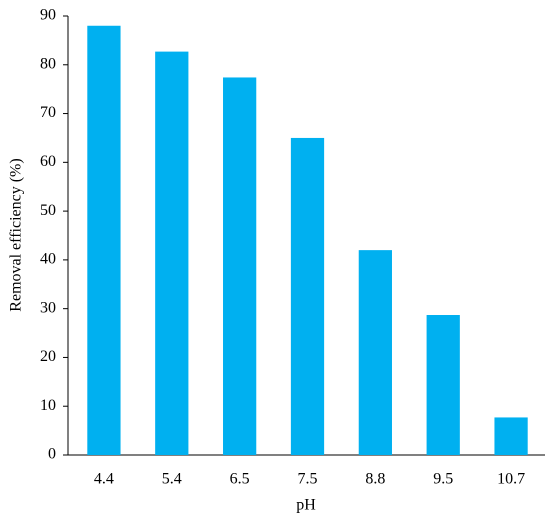 The height and width of the screenshot is (524, 550). Describe the element at coordinates (172, 479) in the screenshot. I see `x-tick-label: 5.4` at that location.